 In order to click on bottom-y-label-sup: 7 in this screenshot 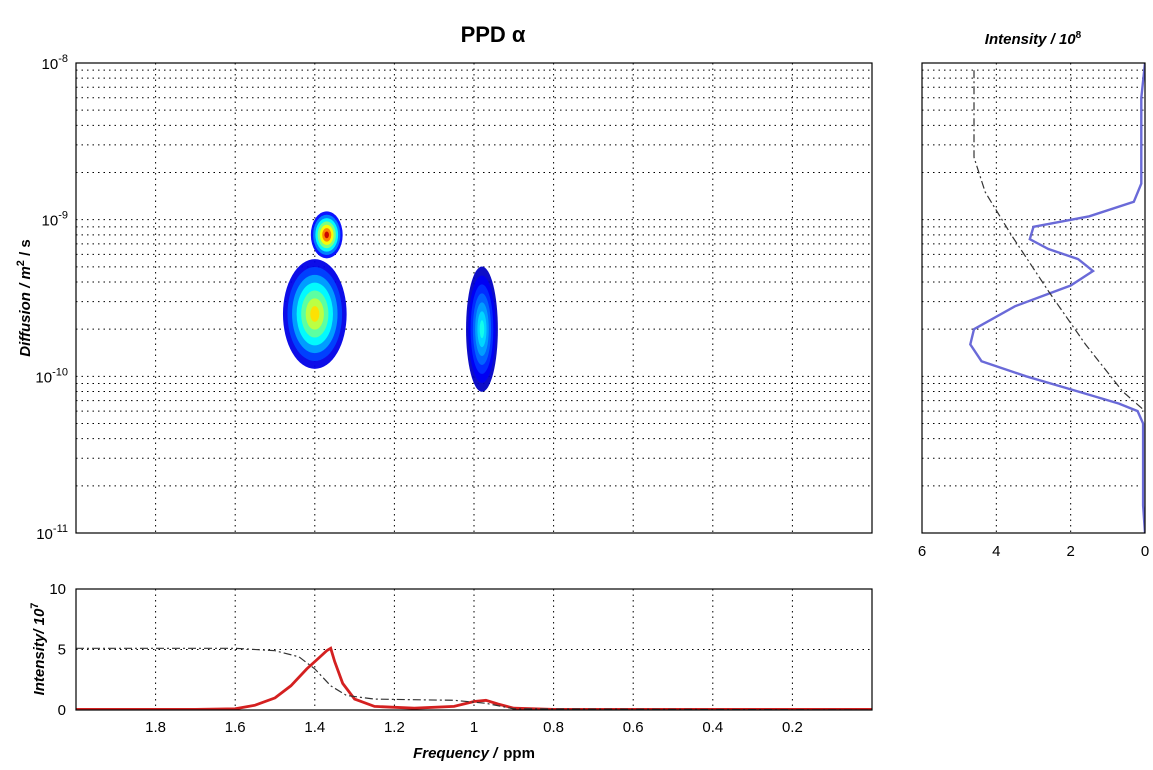, I will do `click(35, 606)`.